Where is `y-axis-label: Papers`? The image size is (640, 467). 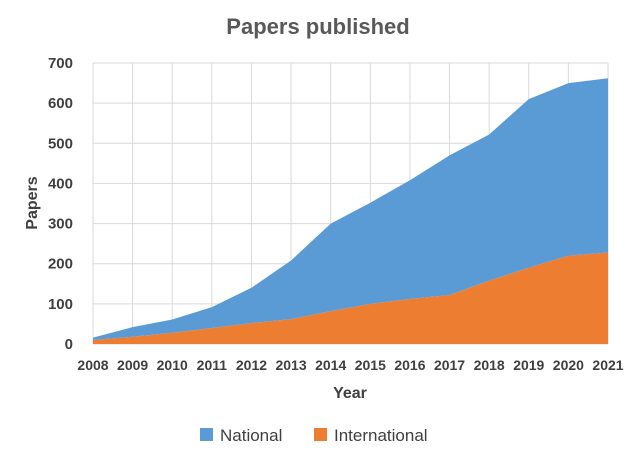
y-axis-label: Papers is located at coordinates (32, 202).